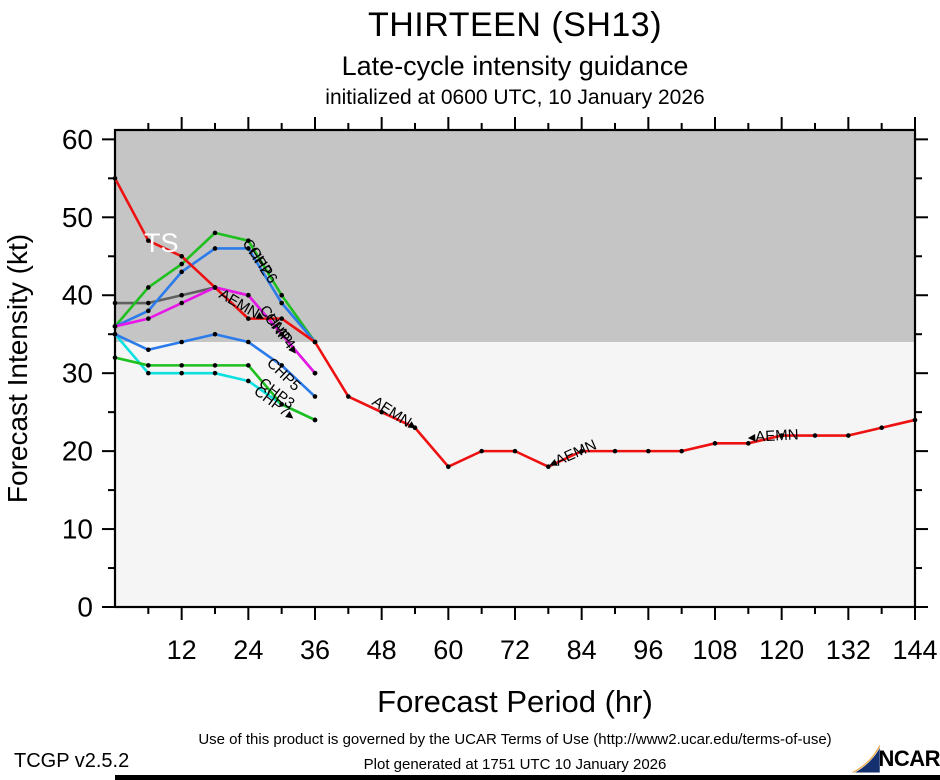 The height and width of the screenshot is (780, 940). What do you see at coordinates (77, 139) in the screenshot?
I see `y-tick-label: 60` at bounding box center [77, 139].